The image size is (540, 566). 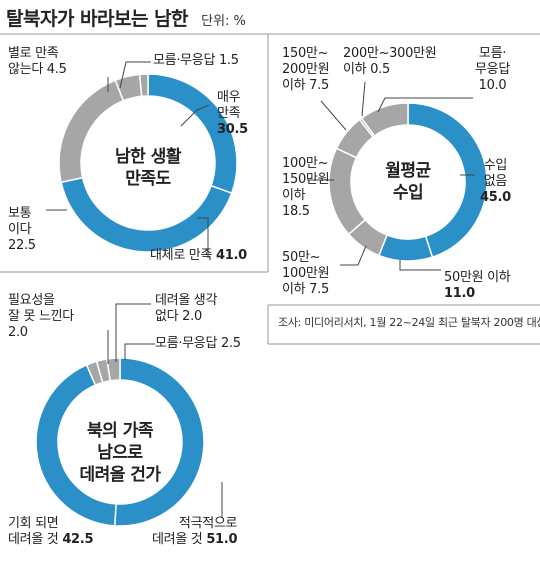 I want to click on label-income-none: 수입 없음 45.0, so click(x=495, y=181).